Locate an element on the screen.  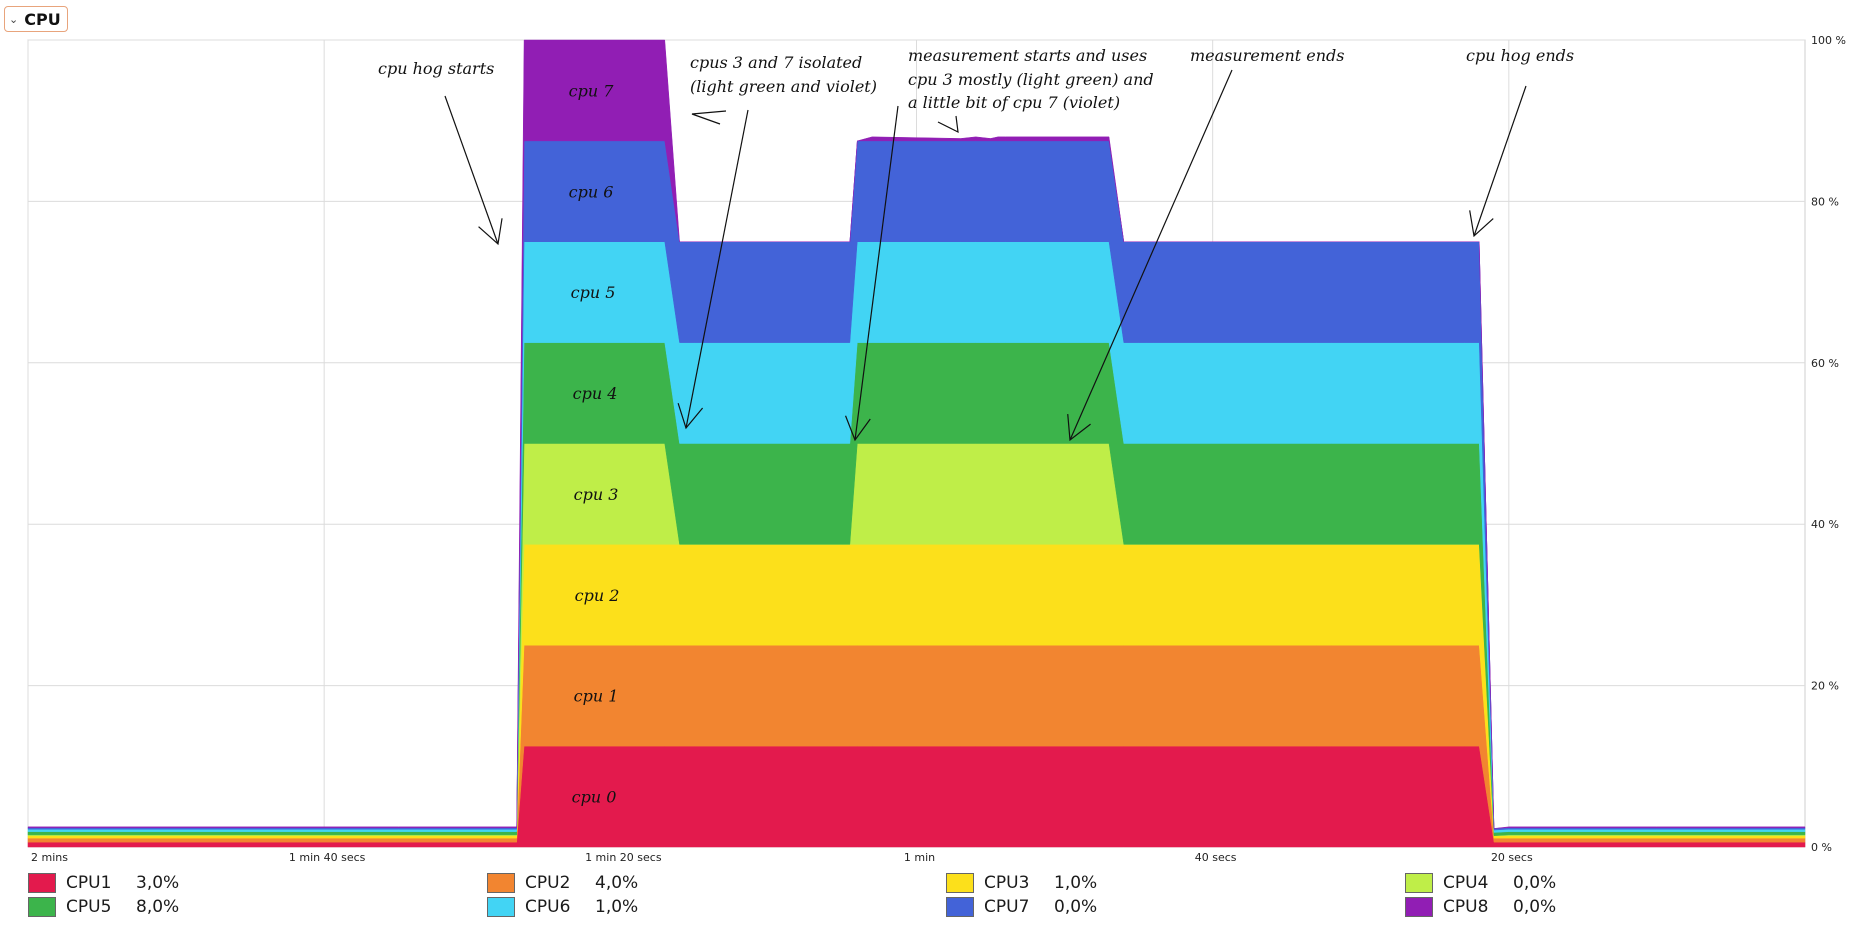
legend-item-cpu8: CPU8 0,0% is located at coordinates (1499, 907).